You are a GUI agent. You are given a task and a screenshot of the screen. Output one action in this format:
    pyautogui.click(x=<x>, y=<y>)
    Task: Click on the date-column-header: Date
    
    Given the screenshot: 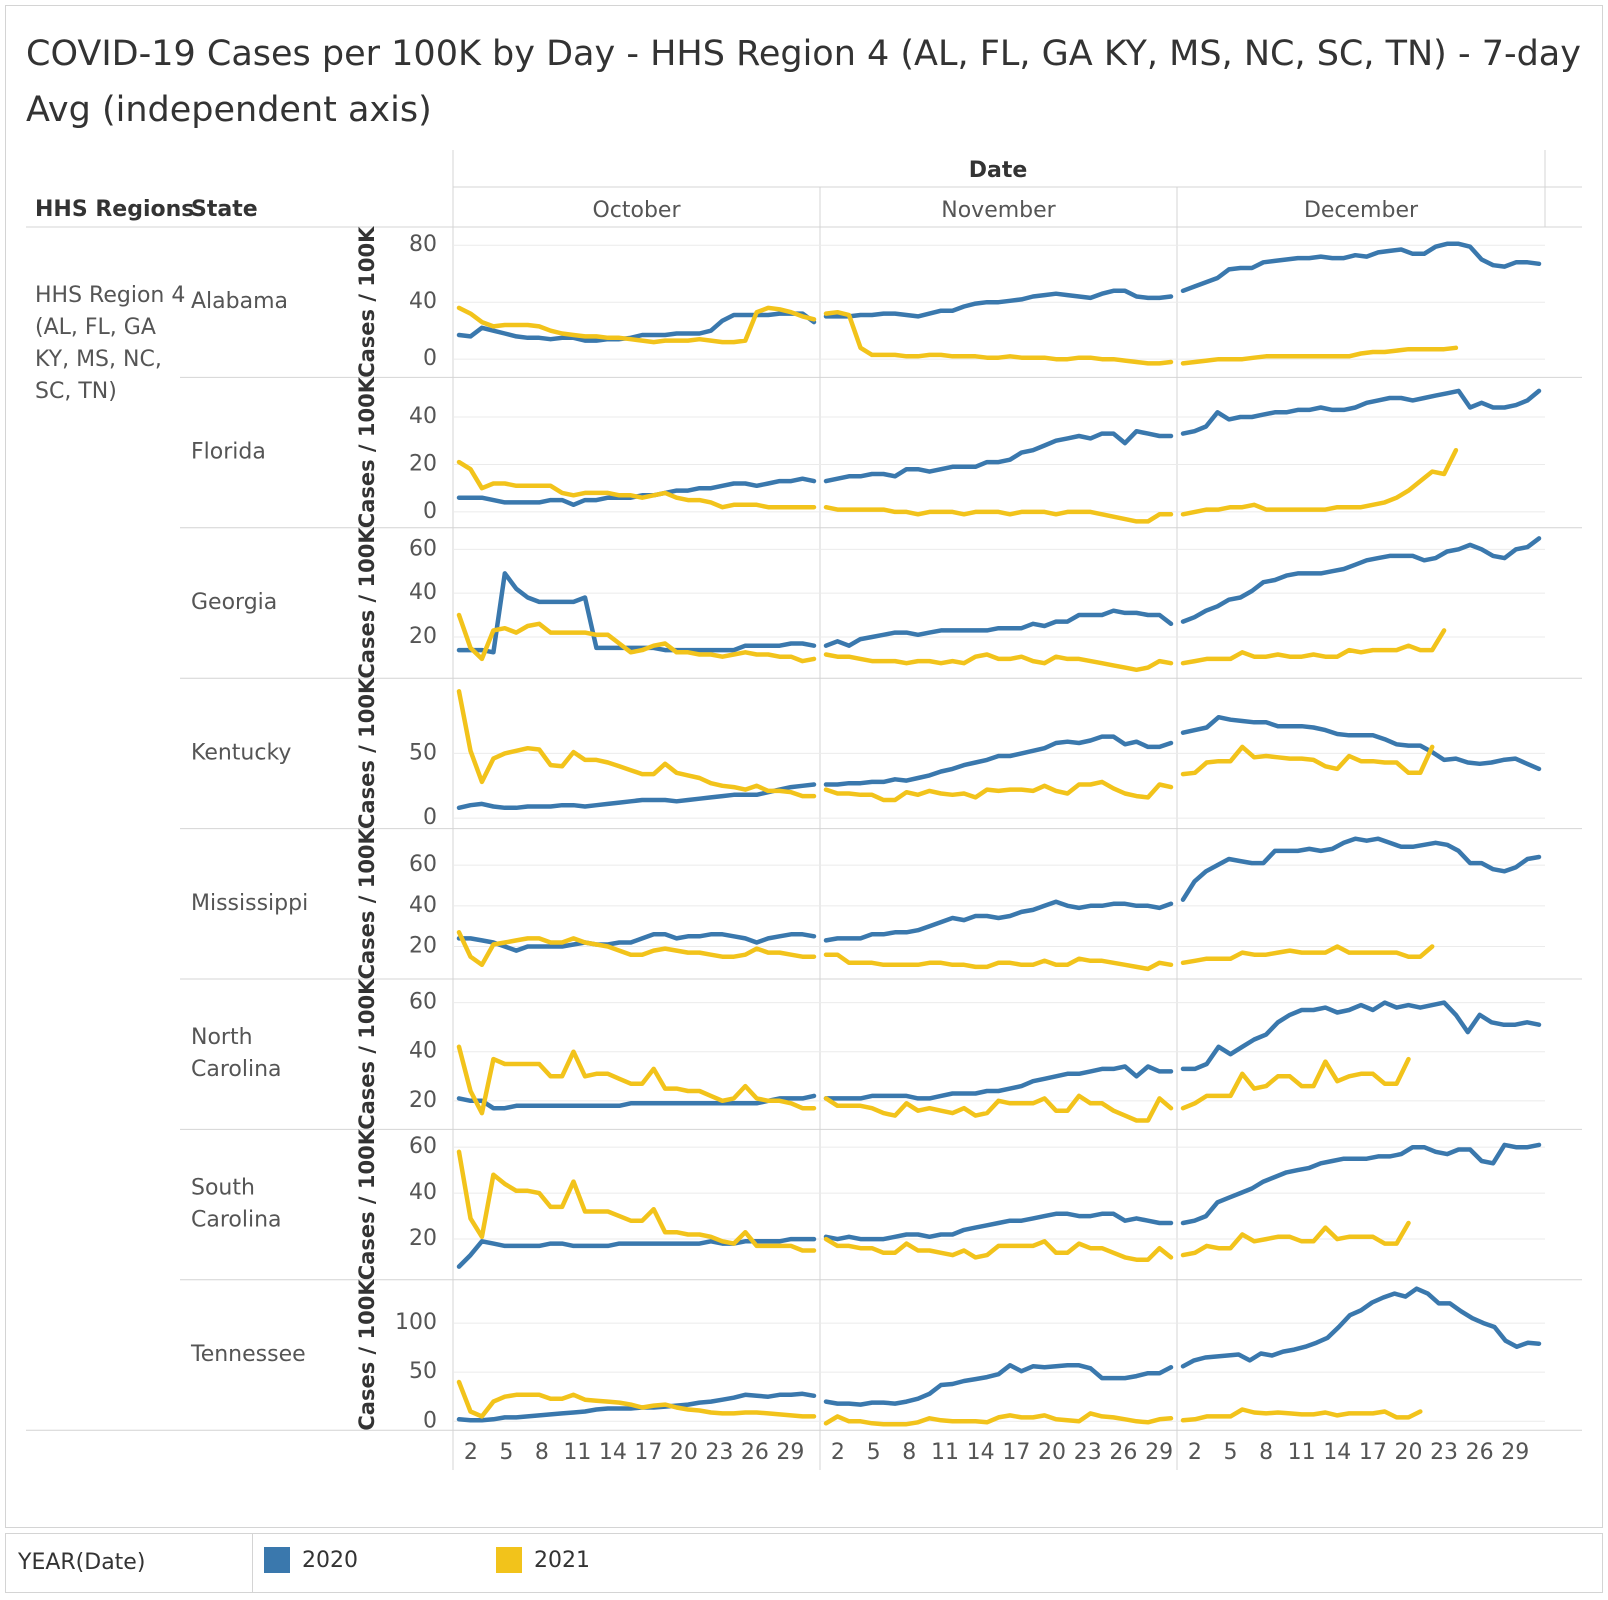 What is the action you would take?
    pyautogui.click(x=998, y=170)
    